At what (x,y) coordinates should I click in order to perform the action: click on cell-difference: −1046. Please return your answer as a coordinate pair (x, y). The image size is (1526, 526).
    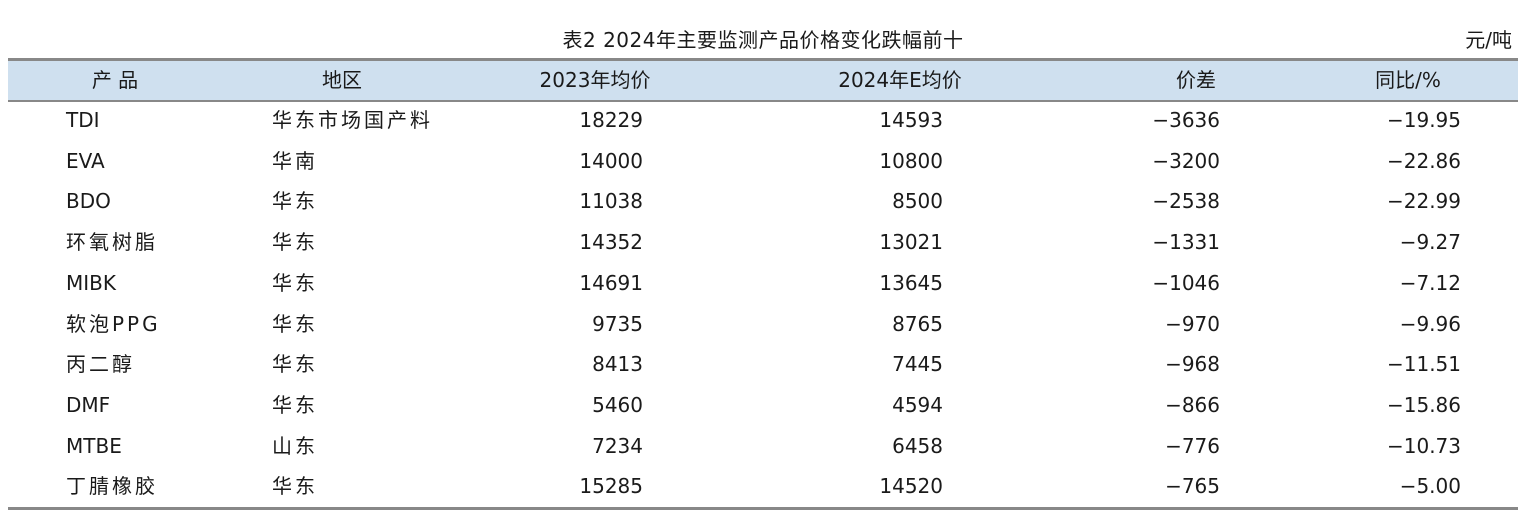
    Looking at the image, I should click on (1186, 282).